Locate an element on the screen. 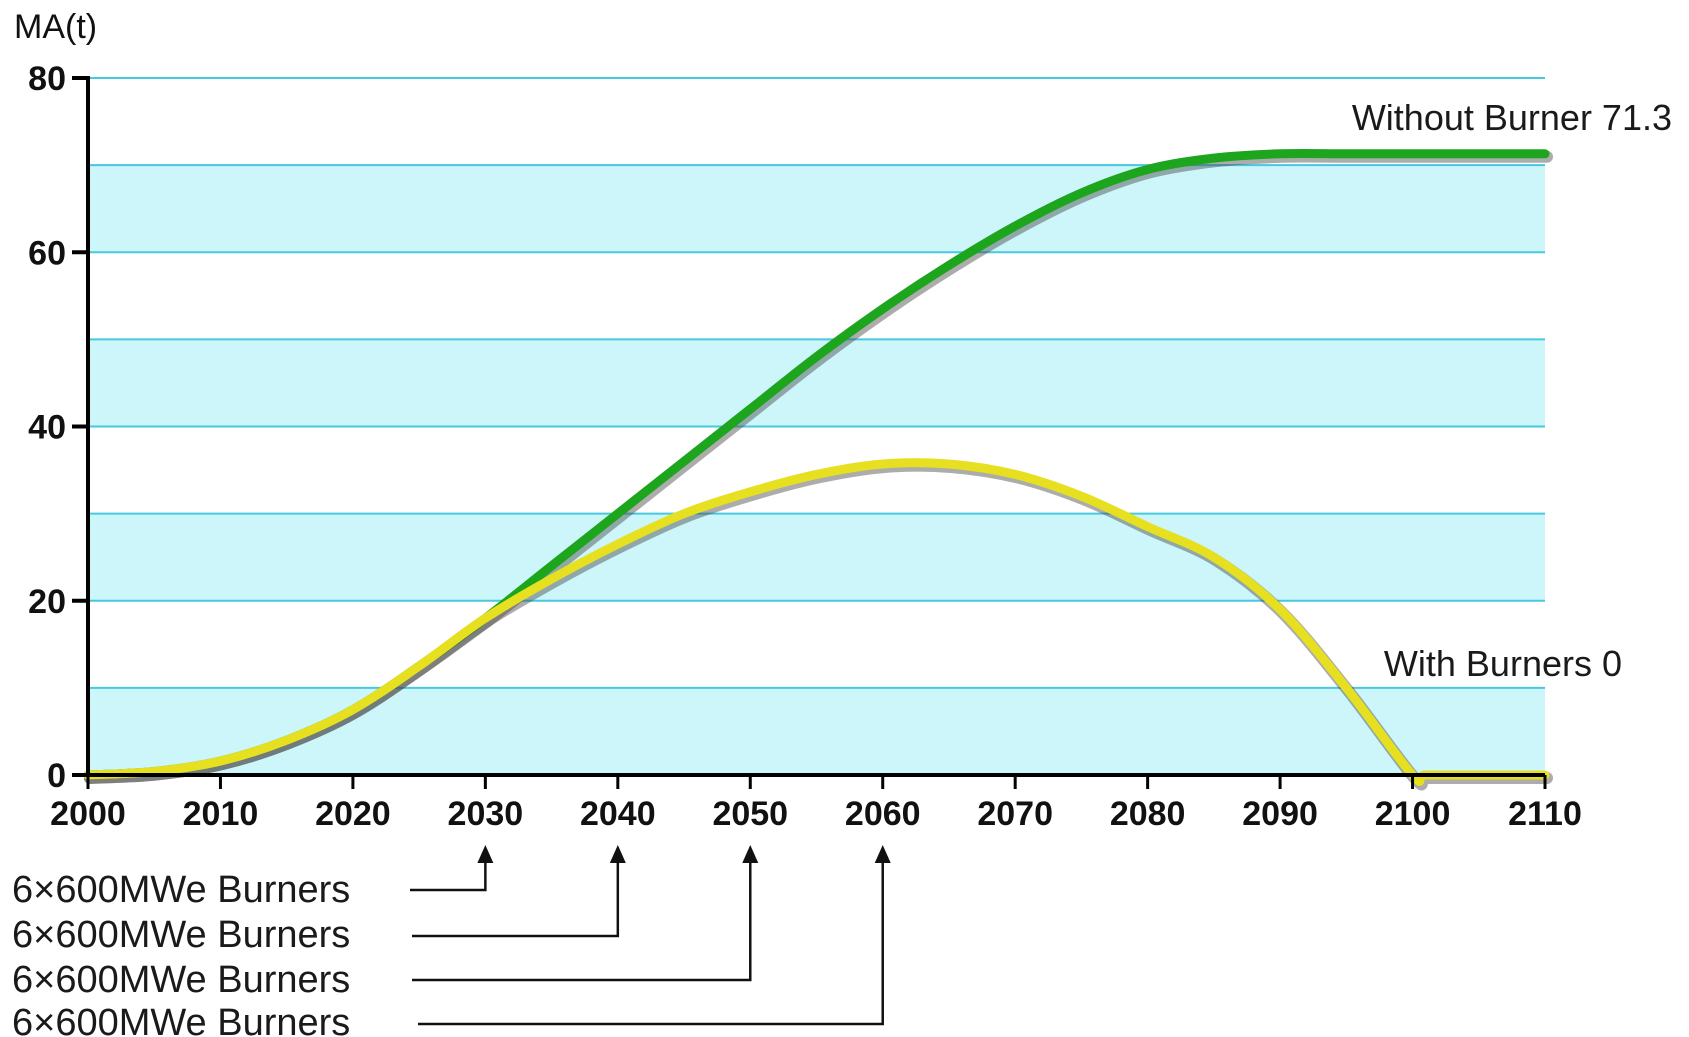 This screenshot has height=1037, width=1689. series-label-with-burners: With Burners 0 is located at coordinates (1503, 663).